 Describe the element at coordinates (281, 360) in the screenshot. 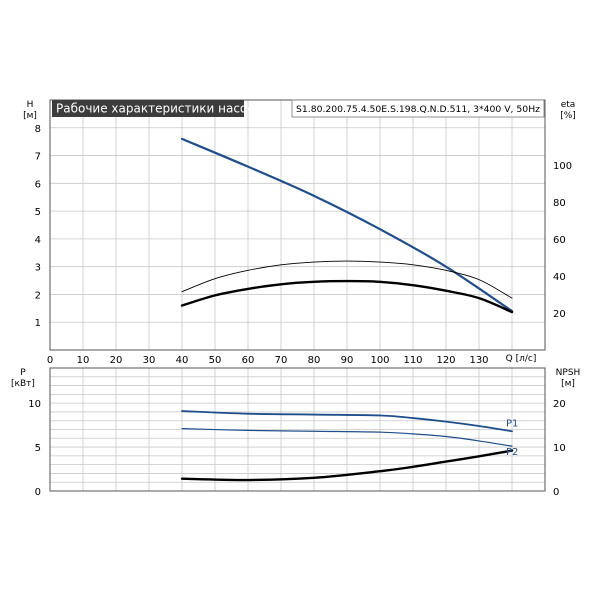

I see `x-tick-label: 70` at that location.